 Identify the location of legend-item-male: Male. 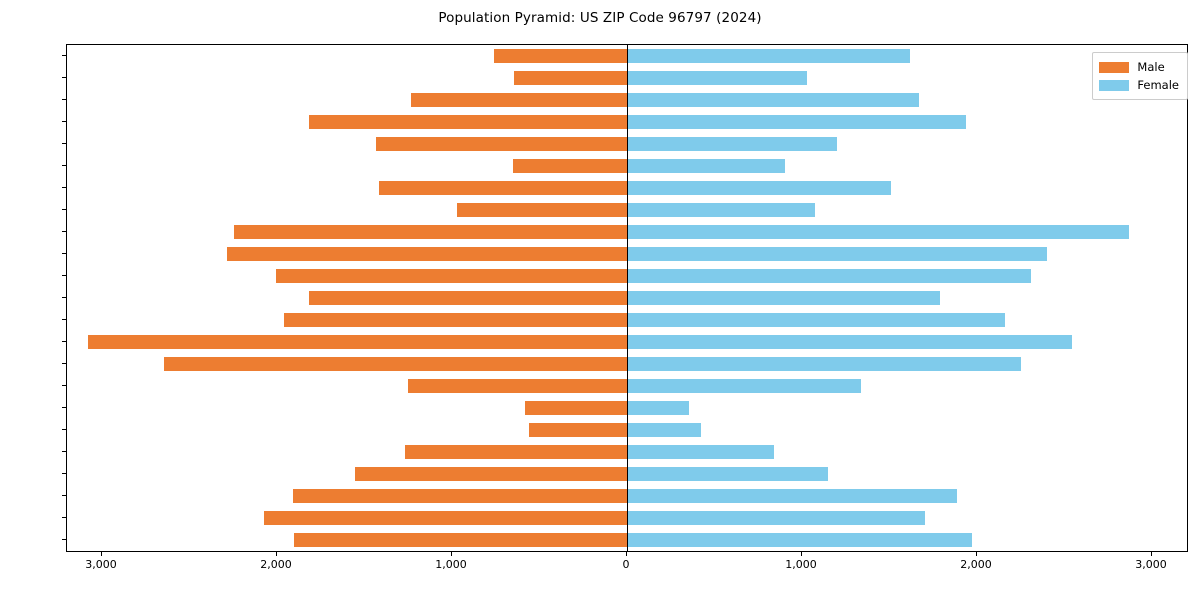
(1139, 67).